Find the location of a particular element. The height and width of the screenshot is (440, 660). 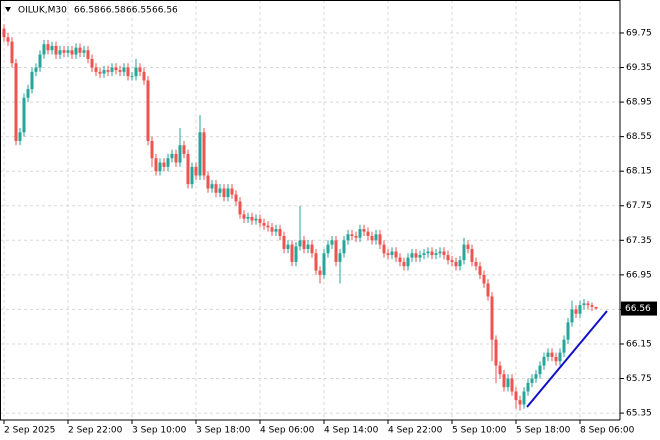

y-tick-label: 66.95 is located at coordinates (639, 275).